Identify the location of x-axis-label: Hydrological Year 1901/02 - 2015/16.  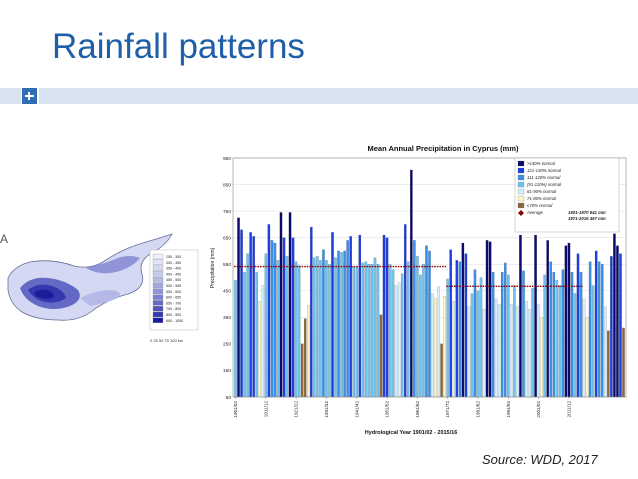
(411, 433).